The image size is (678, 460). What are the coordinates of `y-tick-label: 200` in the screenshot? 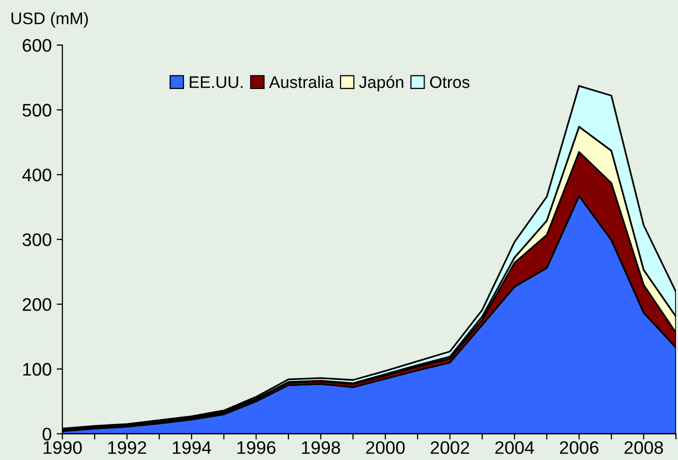 It's located at (37, 304).